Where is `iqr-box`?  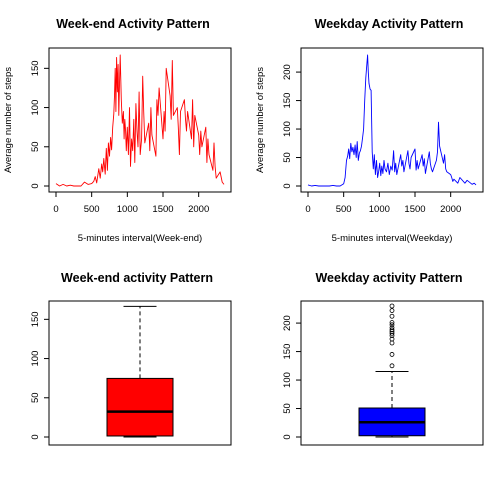 iqr-box is located at coordinates (140, 407).